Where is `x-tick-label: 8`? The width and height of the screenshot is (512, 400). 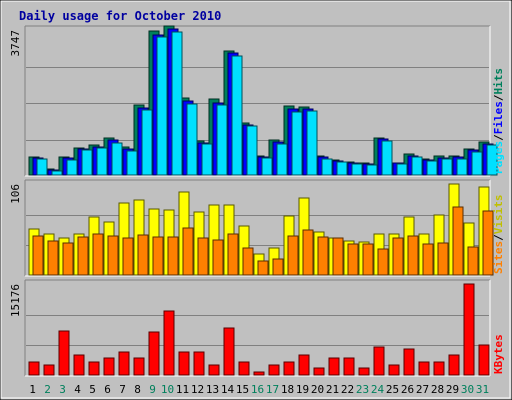 x-tick-label: 8 is located at coordinates (137, 389).